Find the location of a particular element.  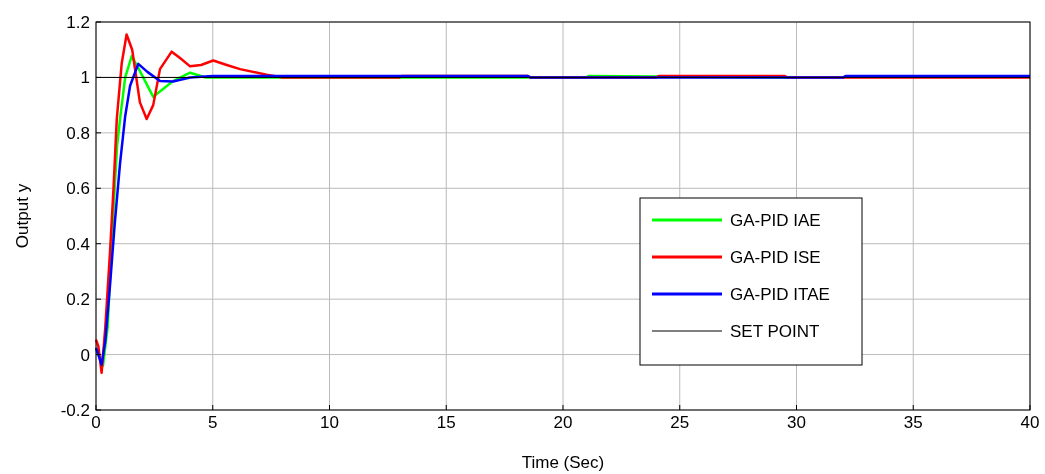

x-tick-label: 20 is located at coordinates (563, 422).